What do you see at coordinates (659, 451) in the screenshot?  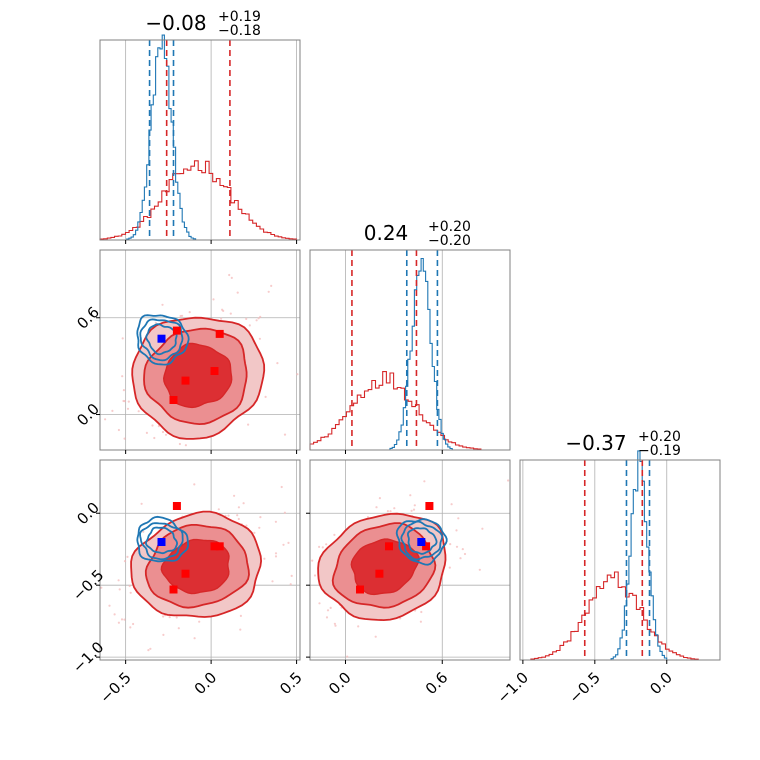 I see `title-minus: −0.19` at bounding box center [659, 451].